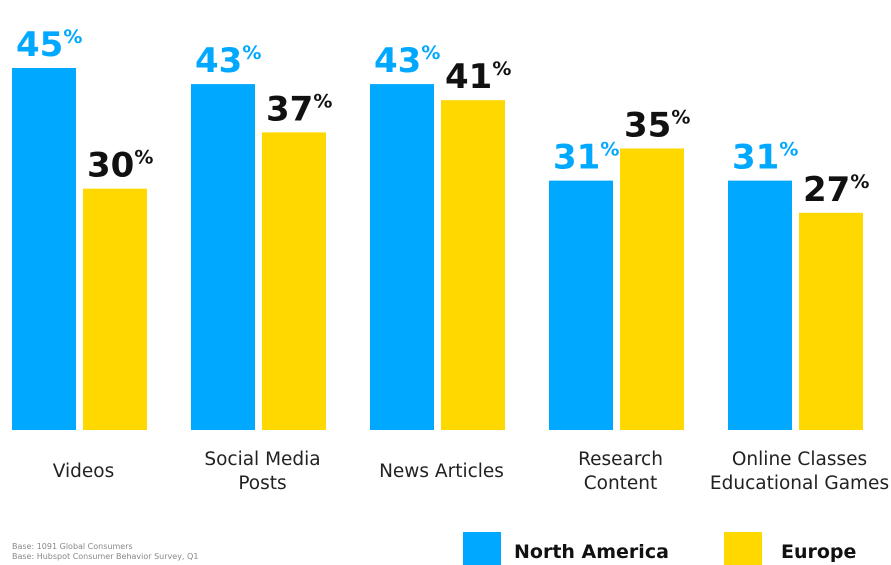  I want to click on value-label-north-america-2: 43%, so click(407, 61).